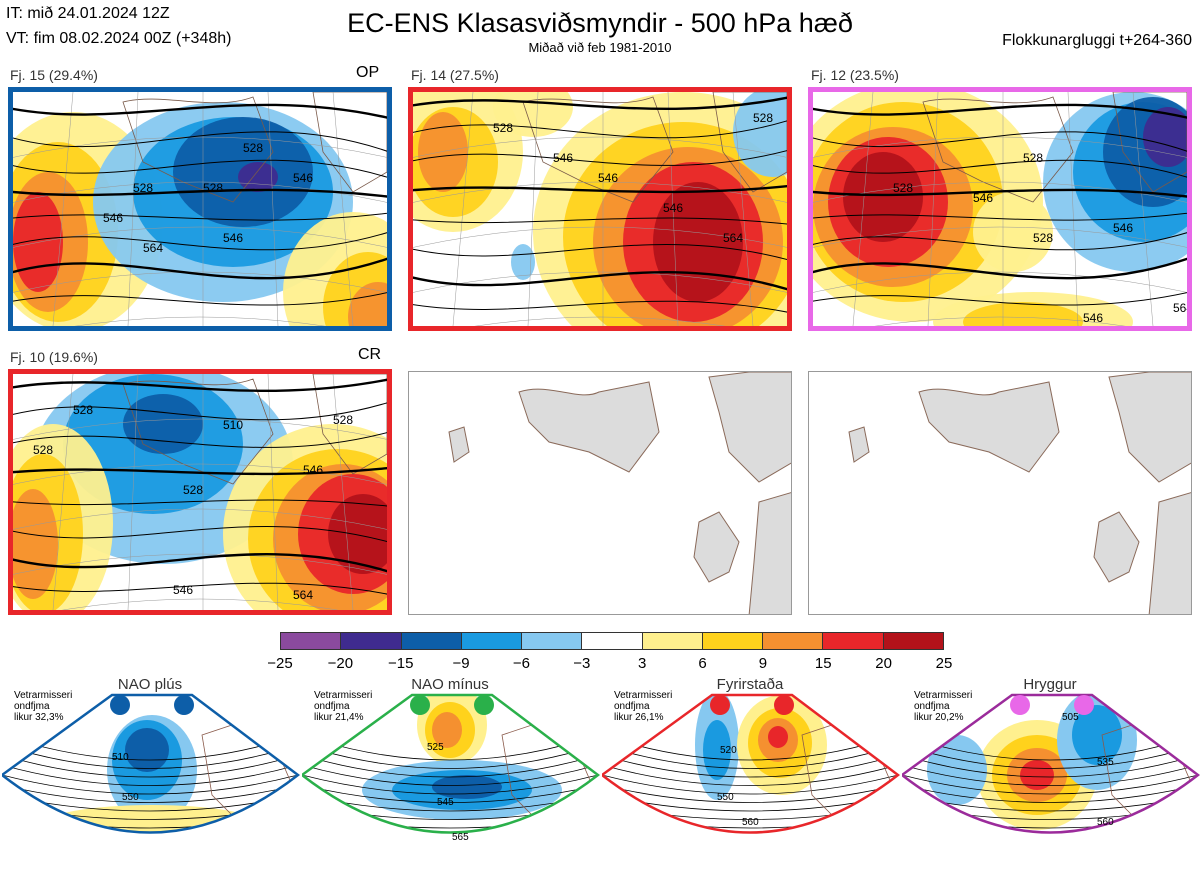  What do you see at coordinates (1050, 684) in the screenshot?
I see `regime-title: Hryggur` at bounding box center [1050, 684].